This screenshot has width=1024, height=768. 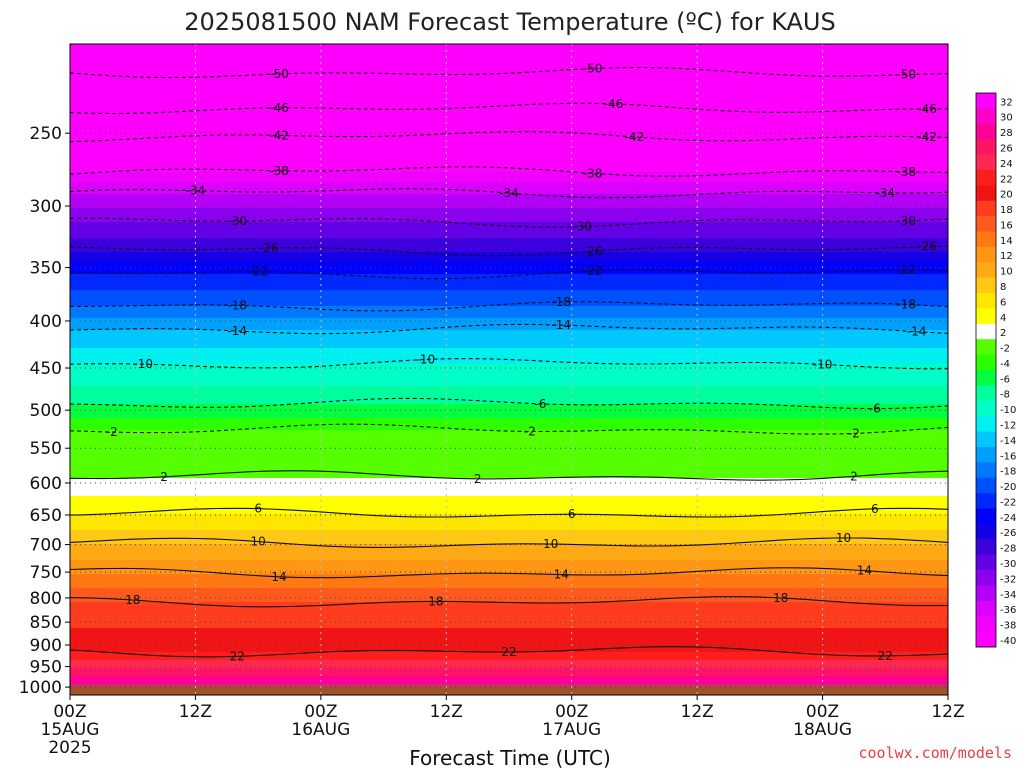 What do you see at coordinates (927, 247) in the screenshot?
I see `contour-label: -26` at bounding box center [927, 247].